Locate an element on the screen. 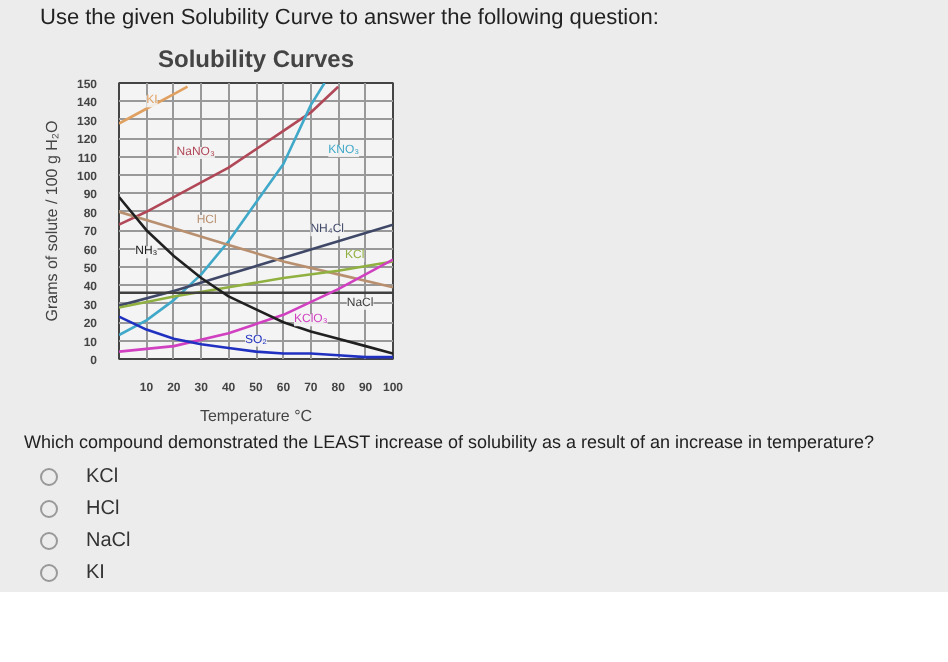 The height and width of the screenshot is (662, 948). text: HCl is located at coordinates (102, 510).